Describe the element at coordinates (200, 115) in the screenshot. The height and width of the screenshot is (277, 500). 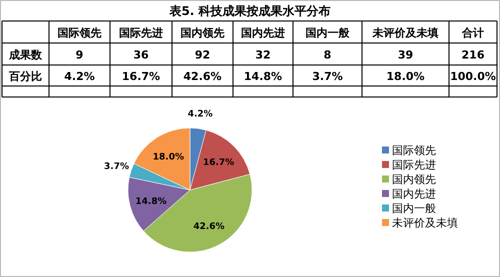
I see `data-label: 4.2%` at that location.